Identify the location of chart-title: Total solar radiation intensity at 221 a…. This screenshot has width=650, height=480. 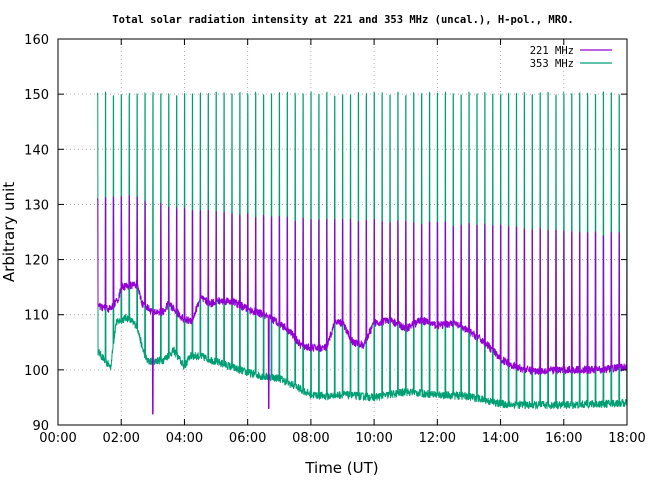
(342, 20).